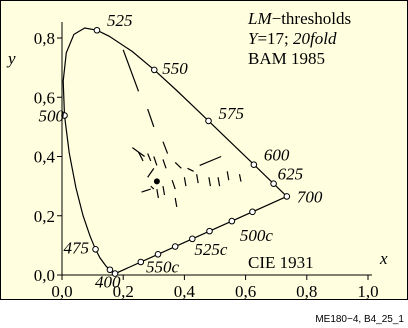 The width and height of the screenshot is (408, 328). What do you see at coordinates (44, 38) in the screenshot?
I see `y-tick-label: 0,8` at bounding box center [44, 38].